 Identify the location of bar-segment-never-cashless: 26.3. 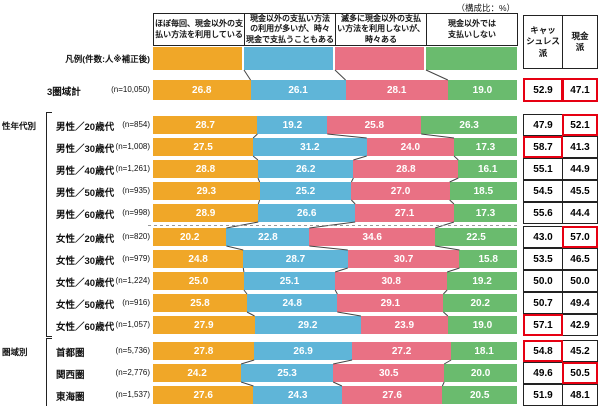
(469, 125).